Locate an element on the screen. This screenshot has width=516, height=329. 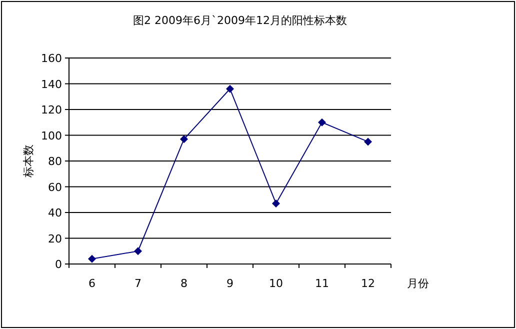
x-tick-label: 6 is located at coordinates (92, 283).